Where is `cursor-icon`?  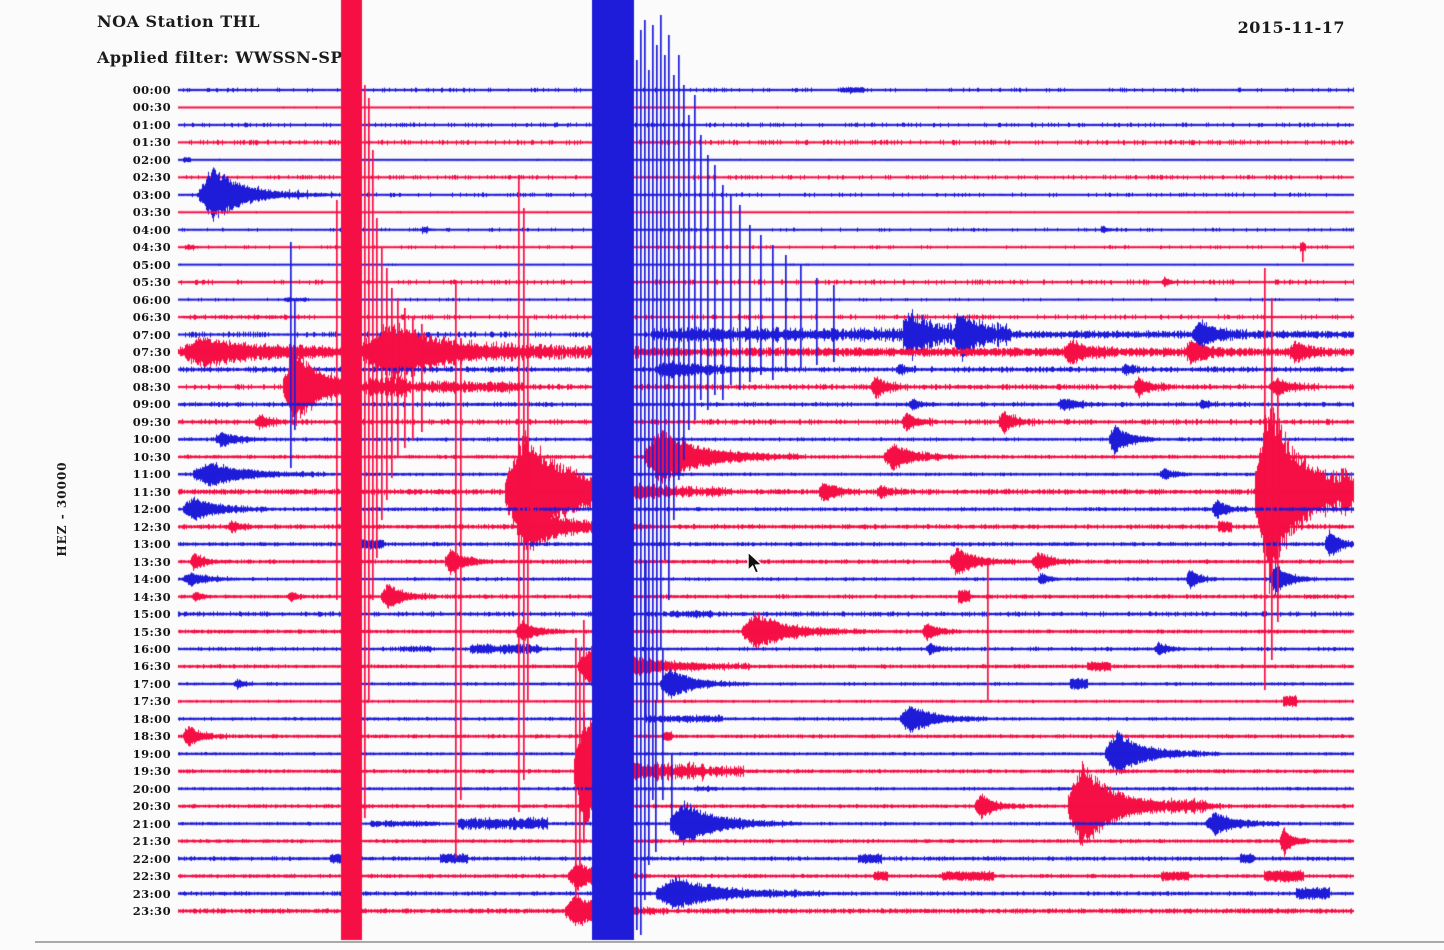
cursor-icon is located at coordinates (755, 563).